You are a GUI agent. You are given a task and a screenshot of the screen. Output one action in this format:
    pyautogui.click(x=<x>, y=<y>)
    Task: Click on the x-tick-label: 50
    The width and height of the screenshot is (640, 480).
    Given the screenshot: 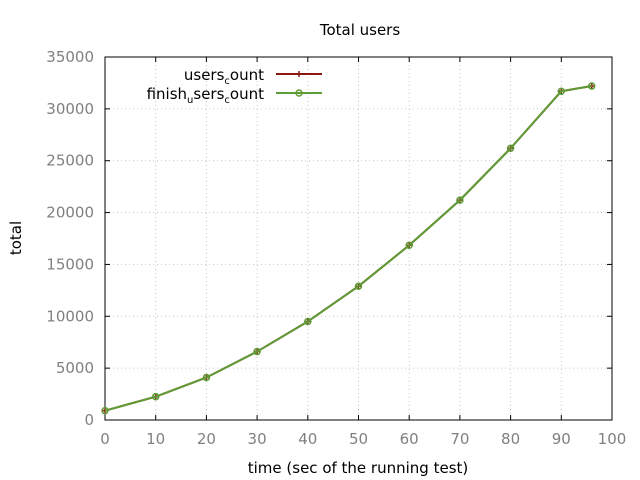 What is the action you would take?
    pyautogui.click(x=358, y=439)
    